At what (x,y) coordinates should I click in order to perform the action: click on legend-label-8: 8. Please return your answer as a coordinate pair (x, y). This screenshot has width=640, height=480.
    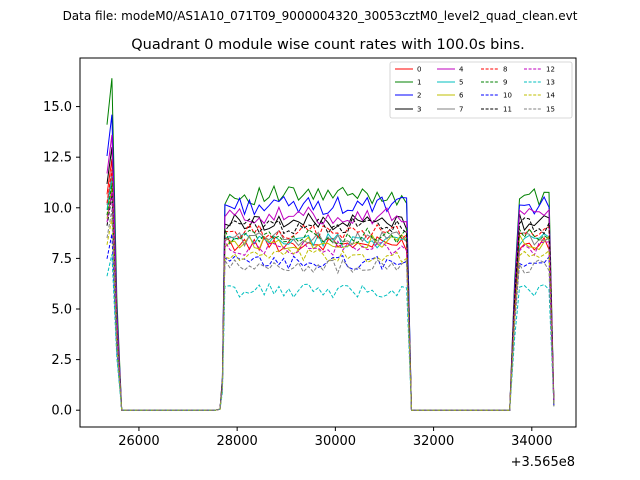
    Looking at the image, I should click on (505, 70).